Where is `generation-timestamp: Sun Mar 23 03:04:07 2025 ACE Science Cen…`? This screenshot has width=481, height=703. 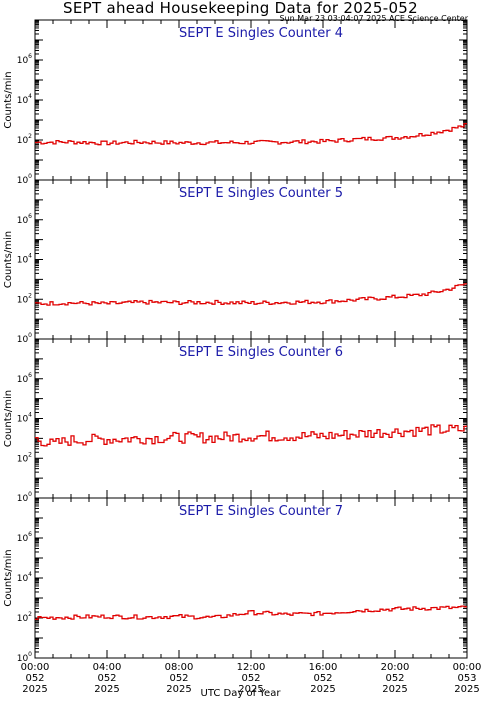
generation-timestamp: Sun Mar 23 03:04:07 2025 ACE Science Cen… is located at coordinates (374, 18).